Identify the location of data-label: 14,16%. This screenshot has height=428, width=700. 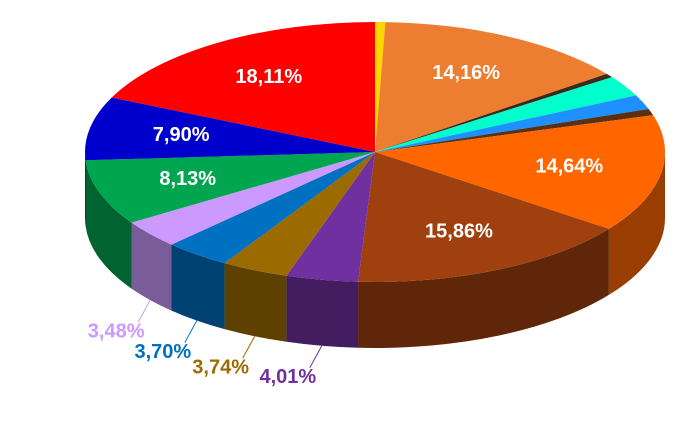
(466, 73).